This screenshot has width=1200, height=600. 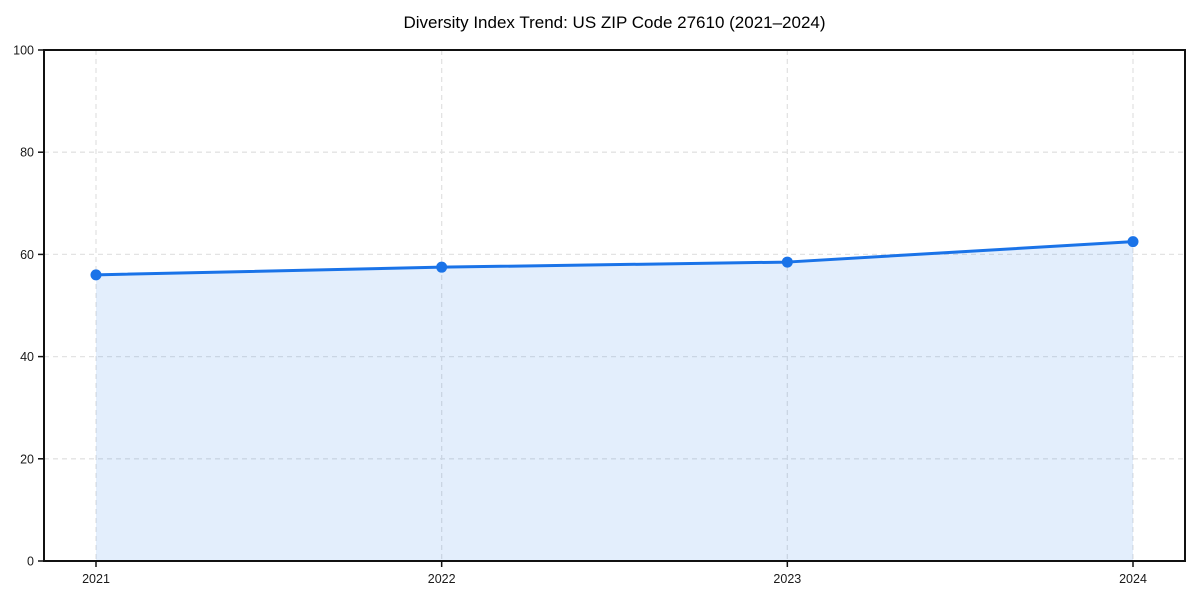 I want to click on x-tick-label: 2022, so click(x=442, y=579).